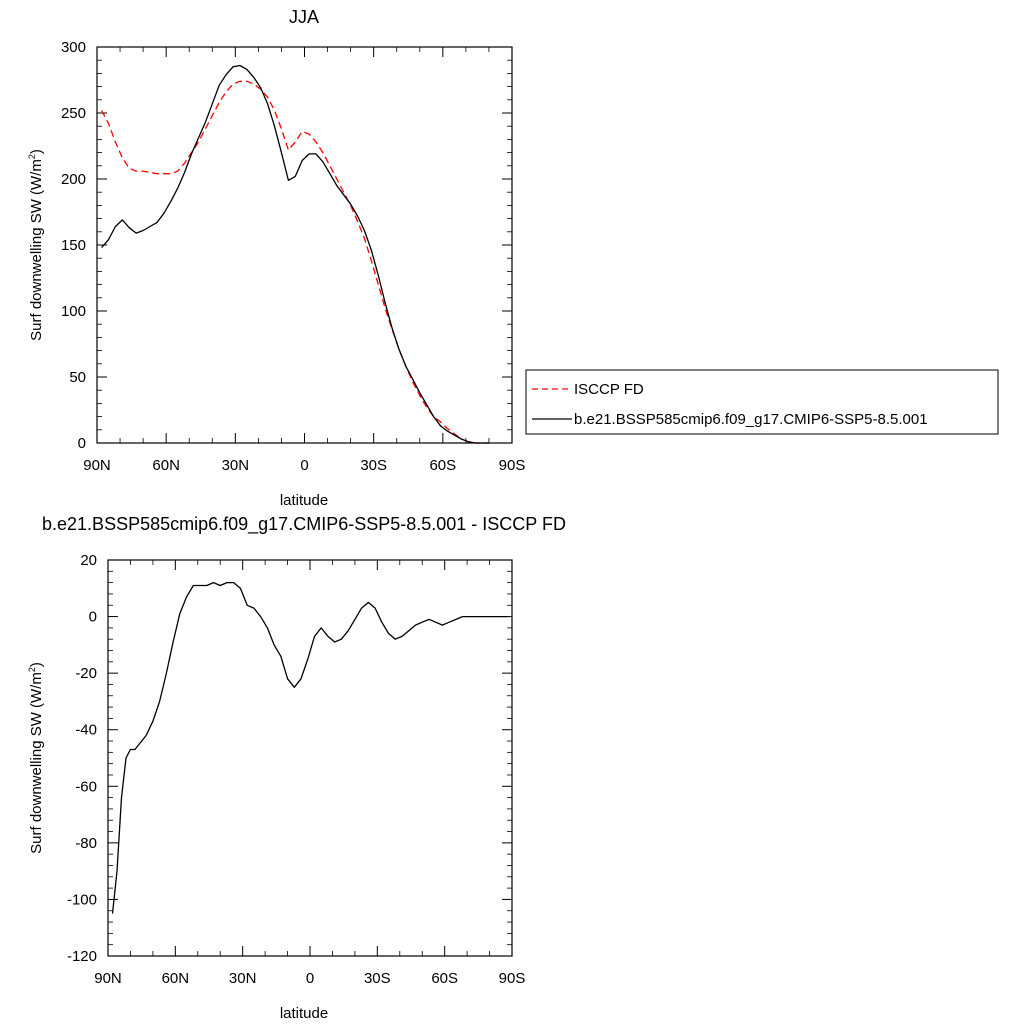  I want to click on legend-box, so click(762, 402).